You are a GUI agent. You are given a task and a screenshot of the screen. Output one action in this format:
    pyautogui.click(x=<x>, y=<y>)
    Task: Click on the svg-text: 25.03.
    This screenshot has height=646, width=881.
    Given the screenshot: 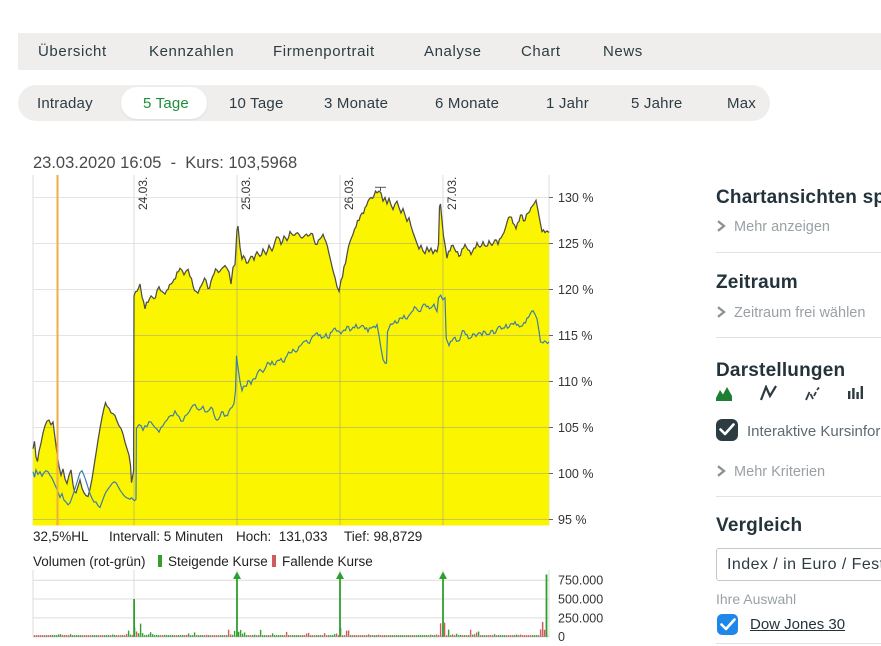 What is the action you would take?
    pyautogui.click(x=246, y=193)
    